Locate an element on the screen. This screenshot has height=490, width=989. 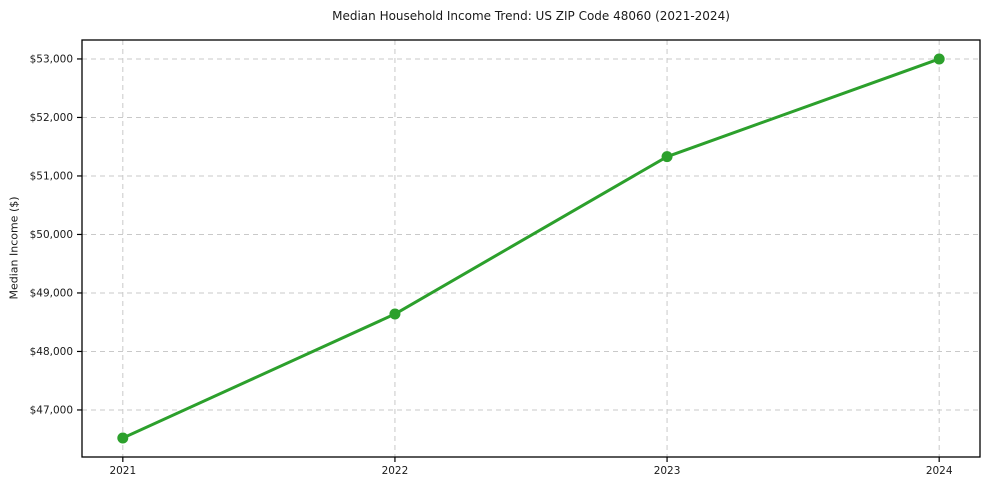
x-tick-label: 2022 is located at coordinates (395, 471).